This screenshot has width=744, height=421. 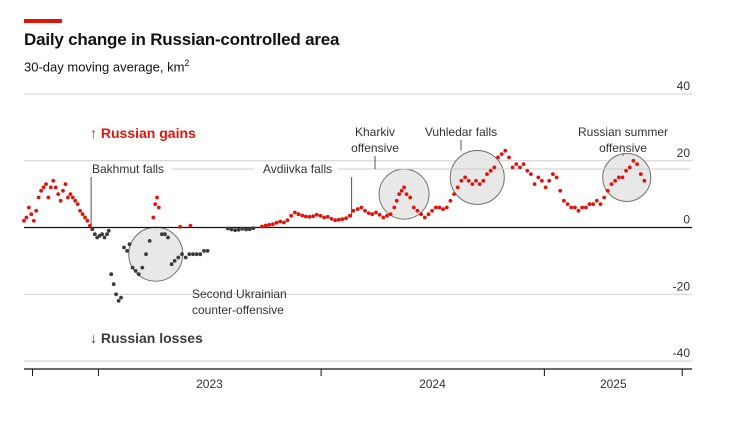 I want to click on y-tick-labels: 40 20 0 -20 -40, so click(x=682, y=219).